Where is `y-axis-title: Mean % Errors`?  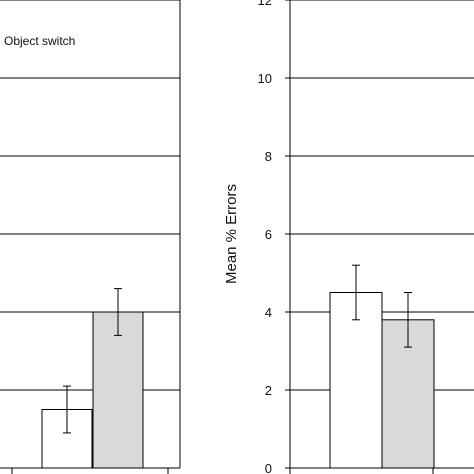
y-axis-title: Mean % Errors is located at coordinates (231, 234).